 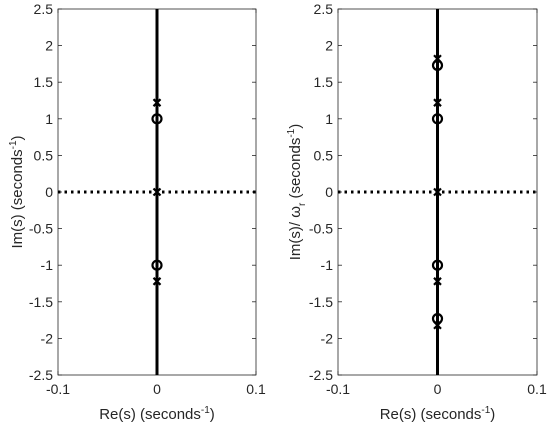 What do you see at coordinates (17, 198) in the screenshot?
I see `y-axis-label-text: Im(s) (seconds` at bounding box center [17, 198].